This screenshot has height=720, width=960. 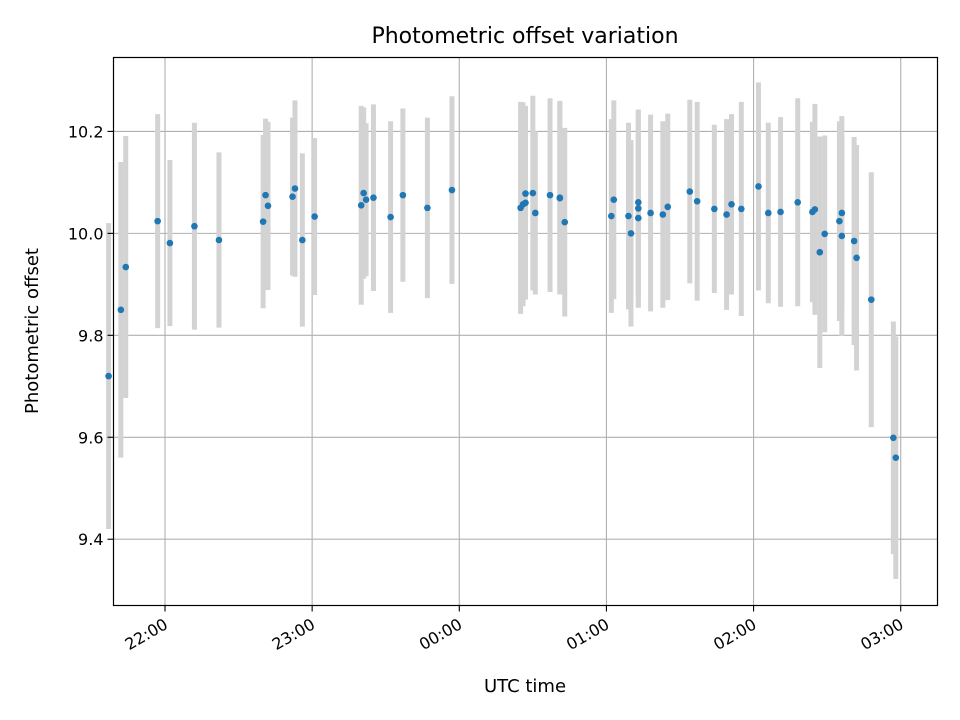 What do you see at coordinates (86, 131) in the screenshot?
I see `y-tick-label: 10.2` at bounding box center [86, 131].